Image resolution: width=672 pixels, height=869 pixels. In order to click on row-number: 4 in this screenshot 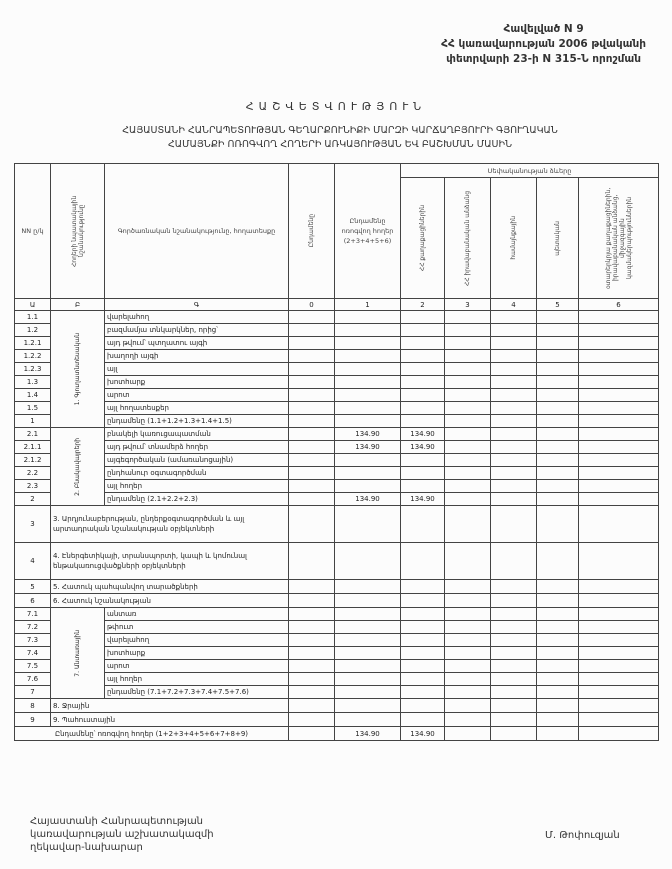, I will do `click(32, 561)`.